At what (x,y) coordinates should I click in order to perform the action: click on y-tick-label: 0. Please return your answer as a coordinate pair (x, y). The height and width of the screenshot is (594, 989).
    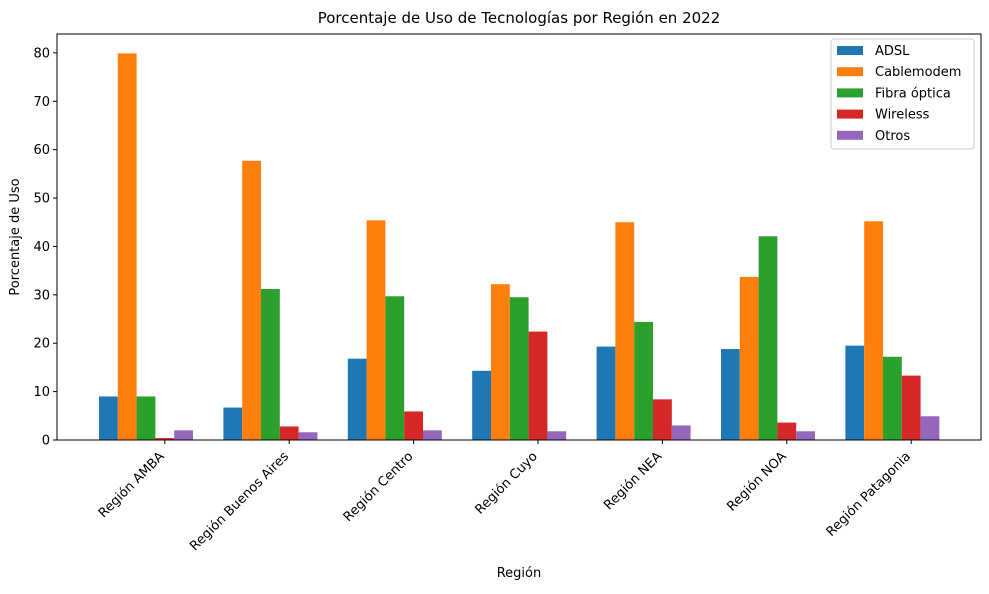
    Looking at the image, I should click on (46, 441).